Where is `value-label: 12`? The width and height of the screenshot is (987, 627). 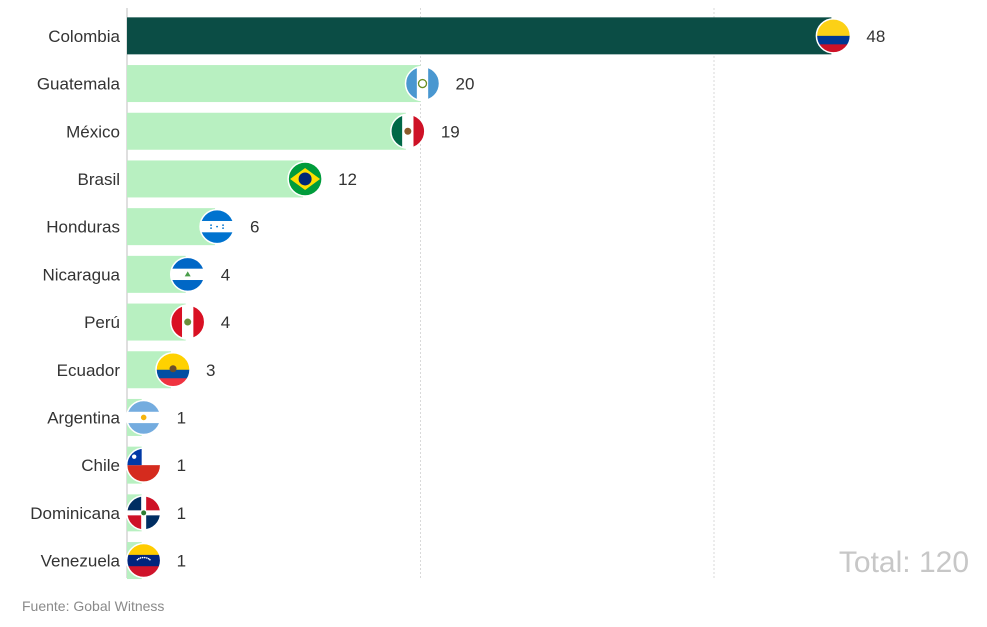
value-label: 12 is located at coordinates (347, 179).